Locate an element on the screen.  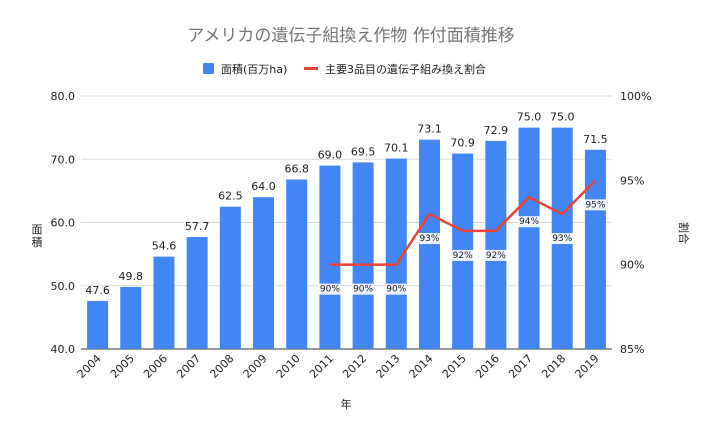
line-value-label: 94% is located at coordinates (529, 222).